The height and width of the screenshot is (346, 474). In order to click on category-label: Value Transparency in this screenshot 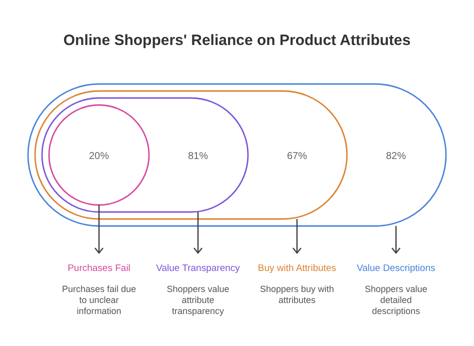, I will do `click(198, 268)`.